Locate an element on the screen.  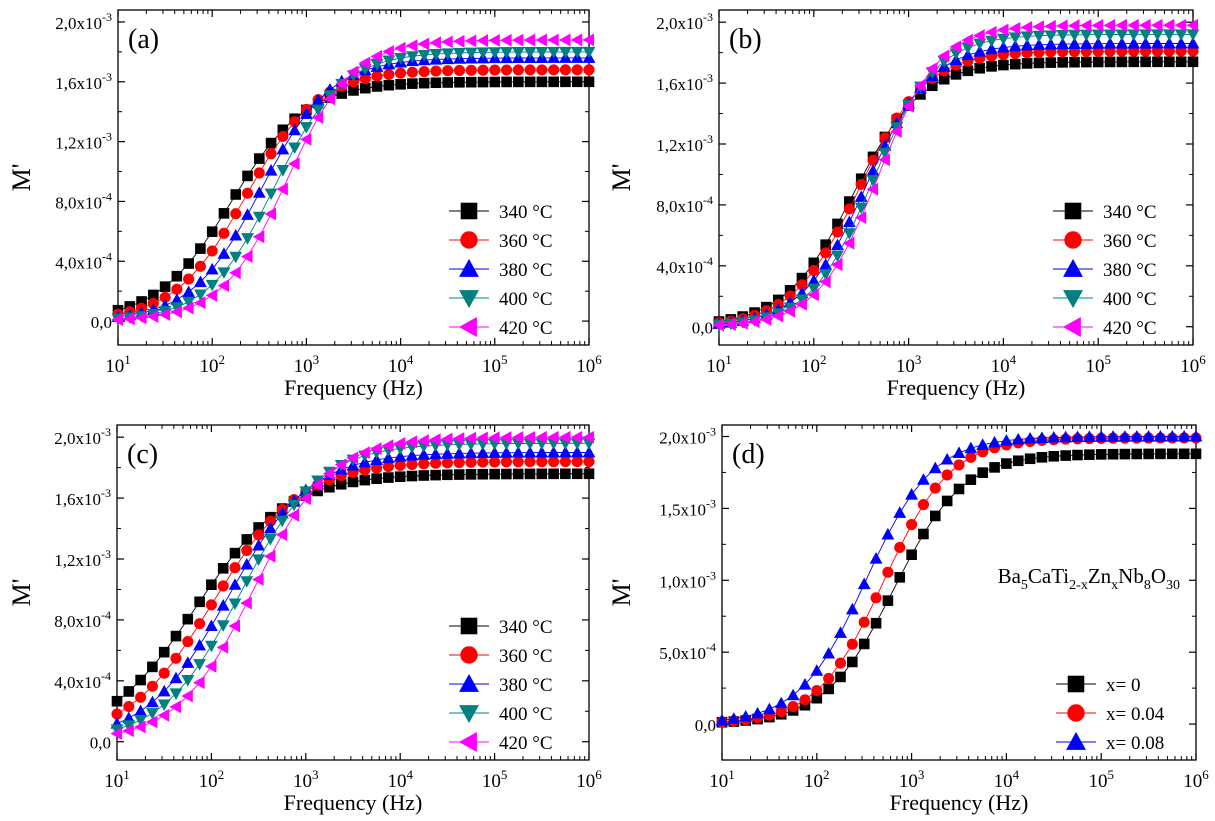
legend-label: x= 0.04 is located at coordinates (1135, 714).